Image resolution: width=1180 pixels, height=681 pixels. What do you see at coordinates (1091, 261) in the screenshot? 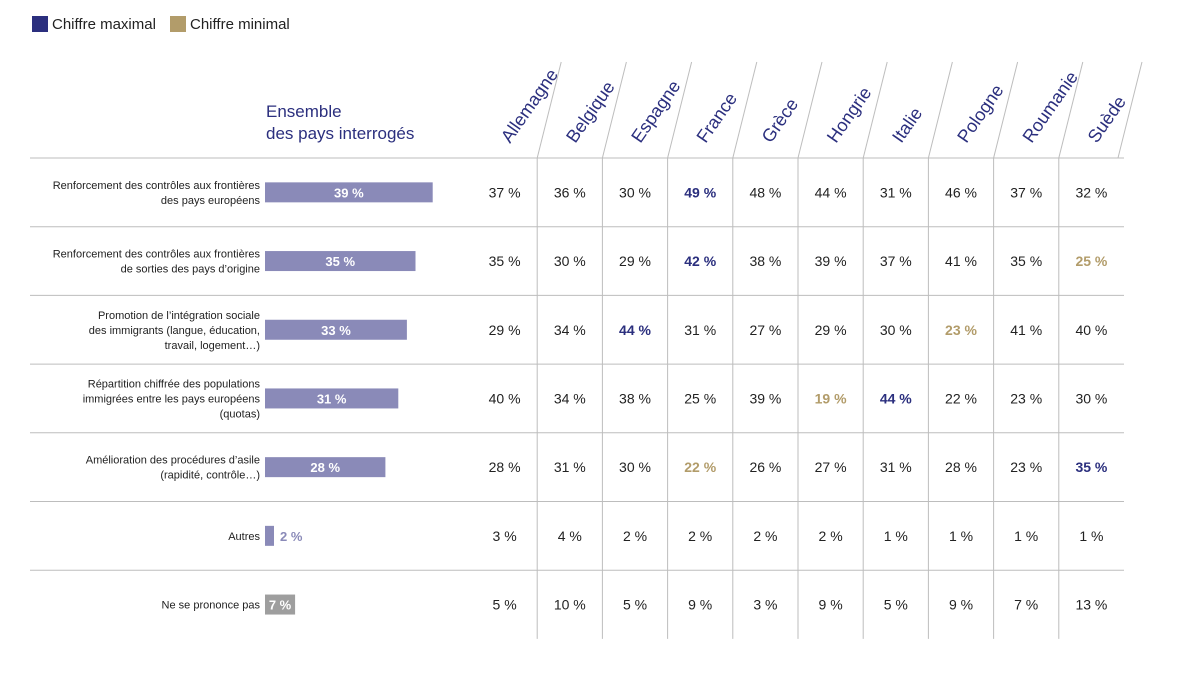
I see `cell-suede: 25 %` at bounding box center [1091, 261].